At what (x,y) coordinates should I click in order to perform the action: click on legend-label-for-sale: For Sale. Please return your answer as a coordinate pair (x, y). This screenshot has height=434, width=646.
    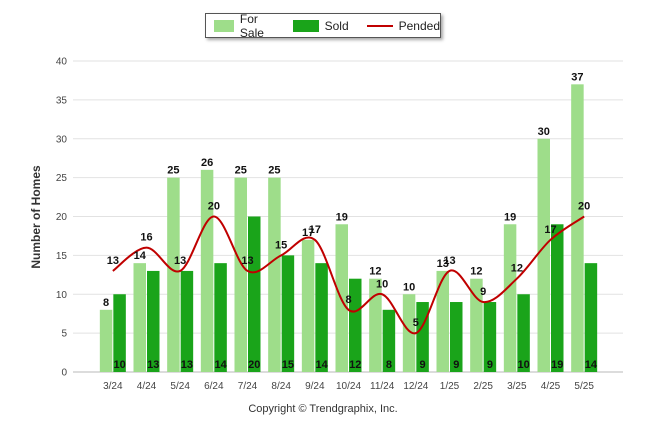
    Looking at the image, I should click on (251, 25).